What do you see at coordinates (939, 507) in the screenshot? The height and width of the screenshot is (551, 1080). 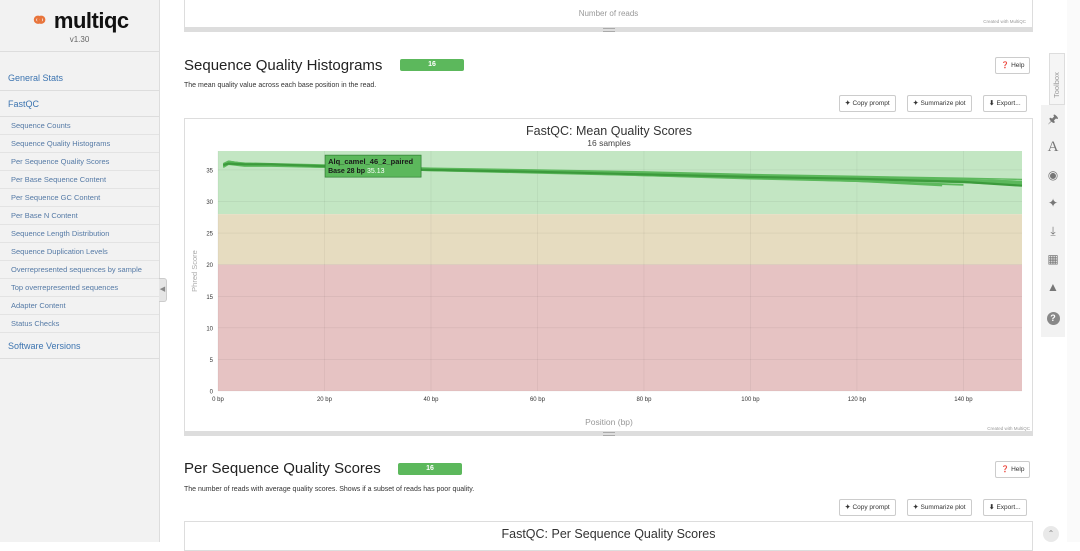 I see `summarize-plot-button-2: ✦ Summarize plot` at bounding box center [939, 507].